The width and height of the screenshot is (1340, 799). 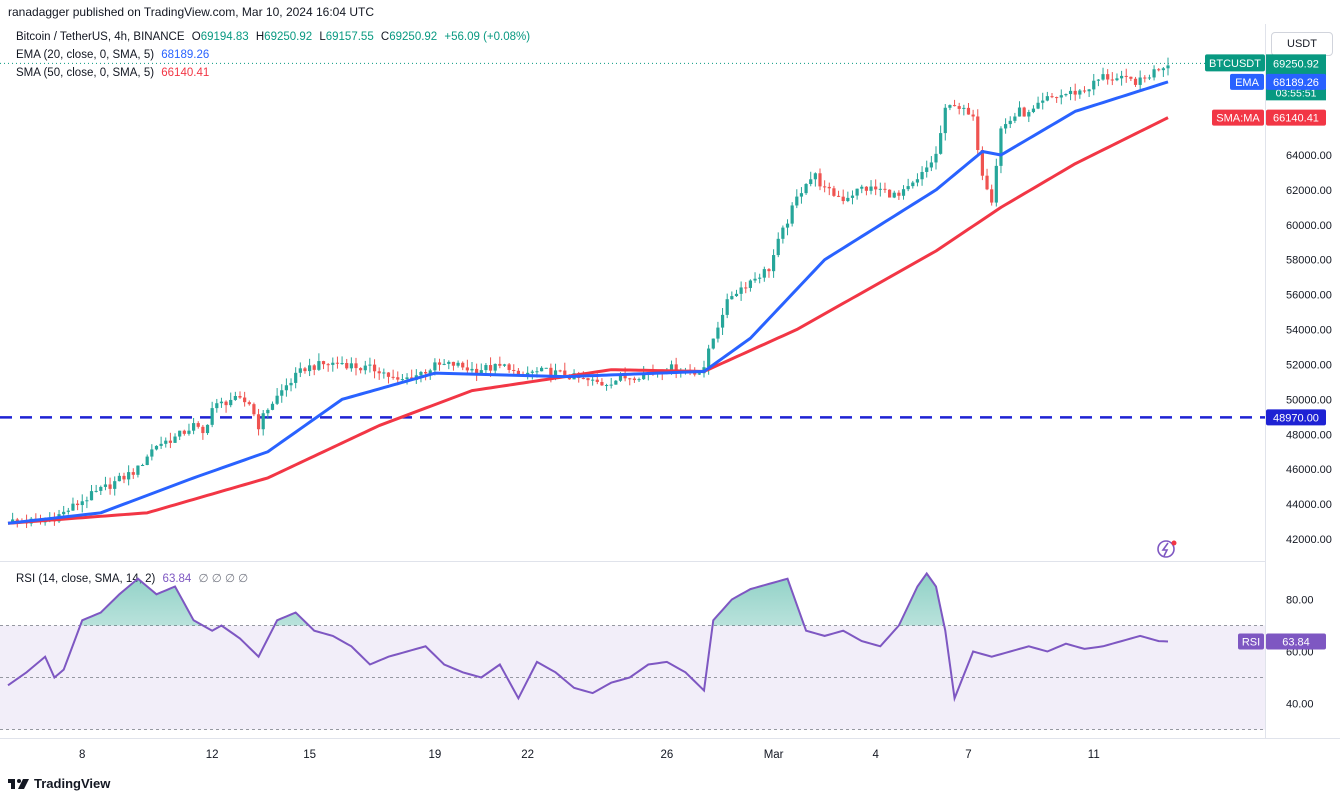 What do you see at coordinates (527, 755) in the screenshot?
I see `time-tick-label: 22` at bounding box center [527, 755].